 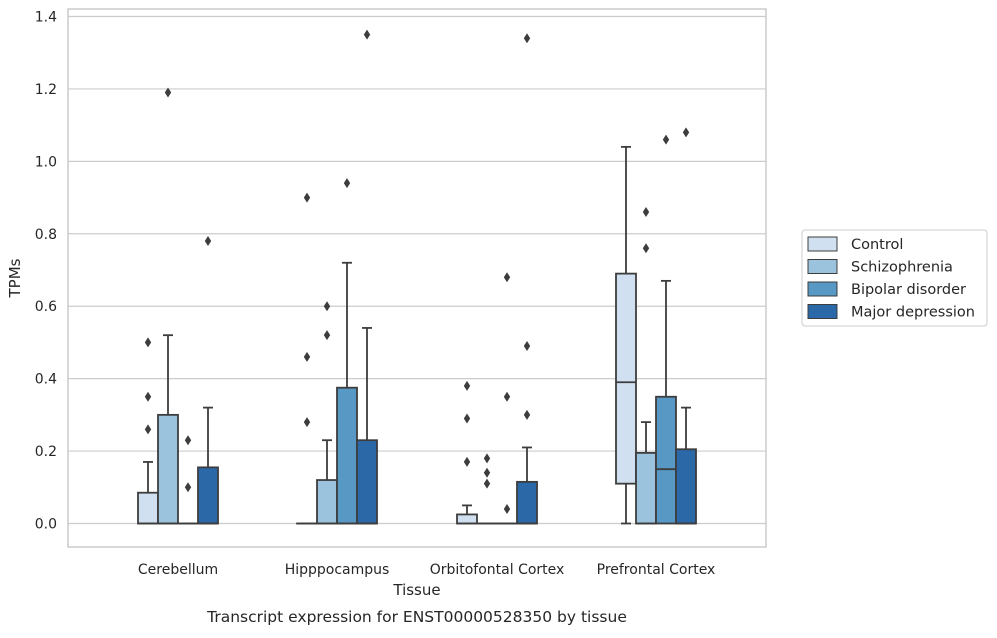 I want to click on y-axis-label: TPMs, so click(x=15, y=278).